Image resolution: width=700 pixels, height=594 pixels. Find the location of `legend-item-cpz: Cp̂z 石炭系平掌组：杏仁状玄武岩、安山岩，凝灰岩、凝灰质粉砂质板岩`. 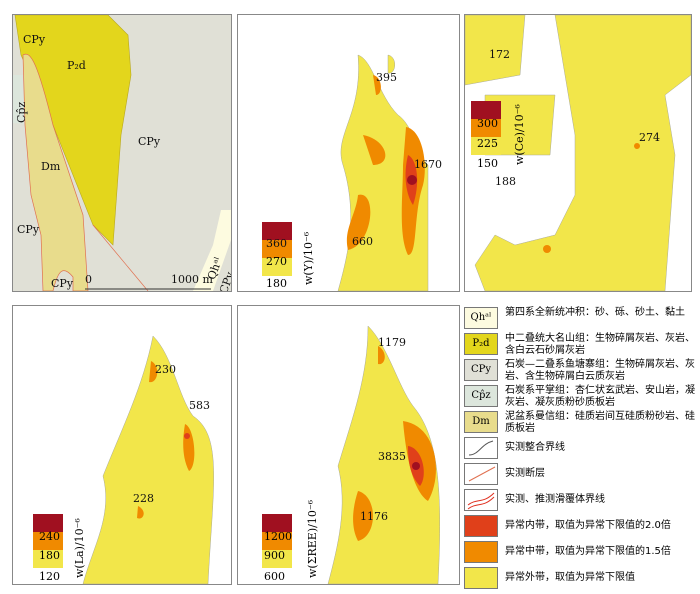

legend-item-cpz: Cp̂z 石炭系平掌组：杏仁状玄武岩、安山岩，凝灰岩、凝灰质粉砂质板岩 is located at coordinates (582, 397).